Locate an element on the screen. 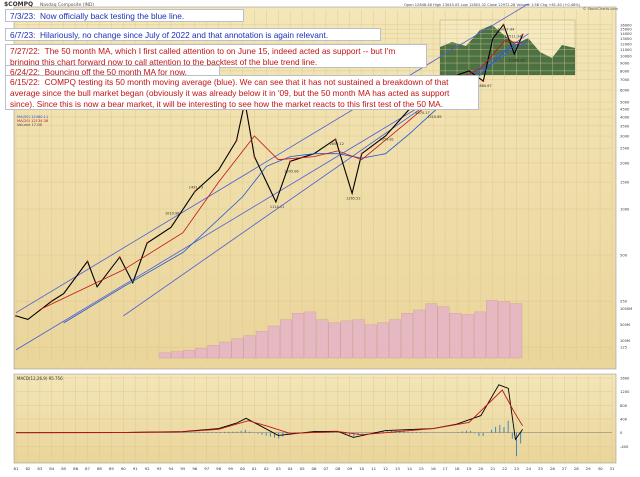 The image size is (640, 477). y-tick-label: 1000 is located at coordinates (625, 210).